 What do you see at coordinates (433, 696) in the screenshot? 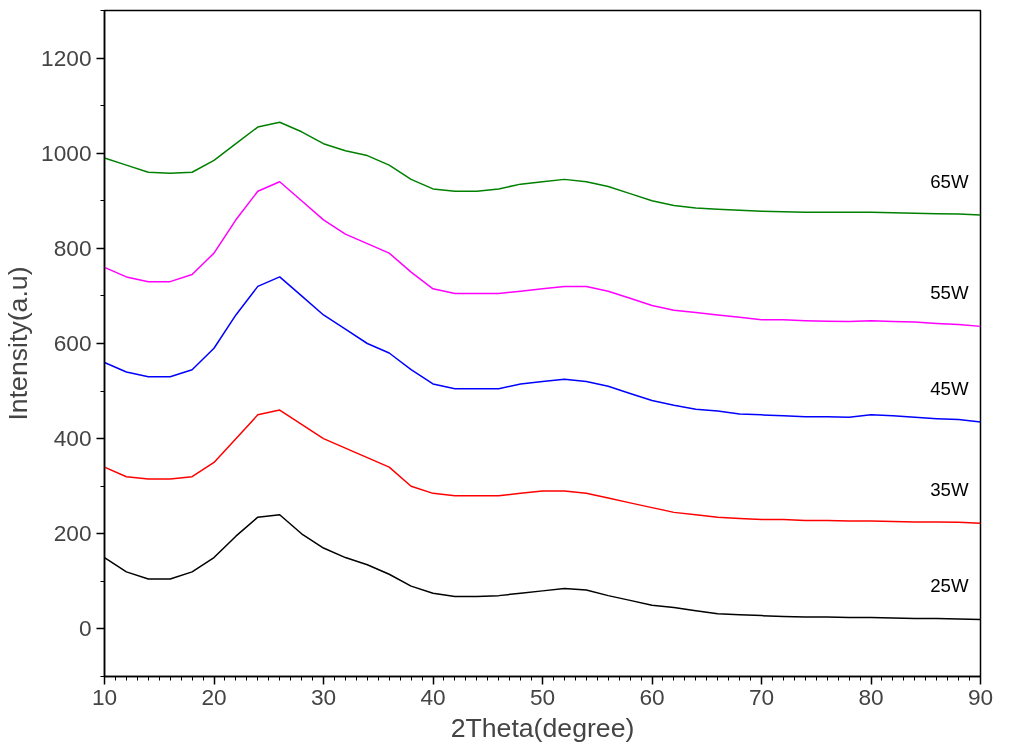
I see `x-tick-label: 40` at bounding box center [433, 696].